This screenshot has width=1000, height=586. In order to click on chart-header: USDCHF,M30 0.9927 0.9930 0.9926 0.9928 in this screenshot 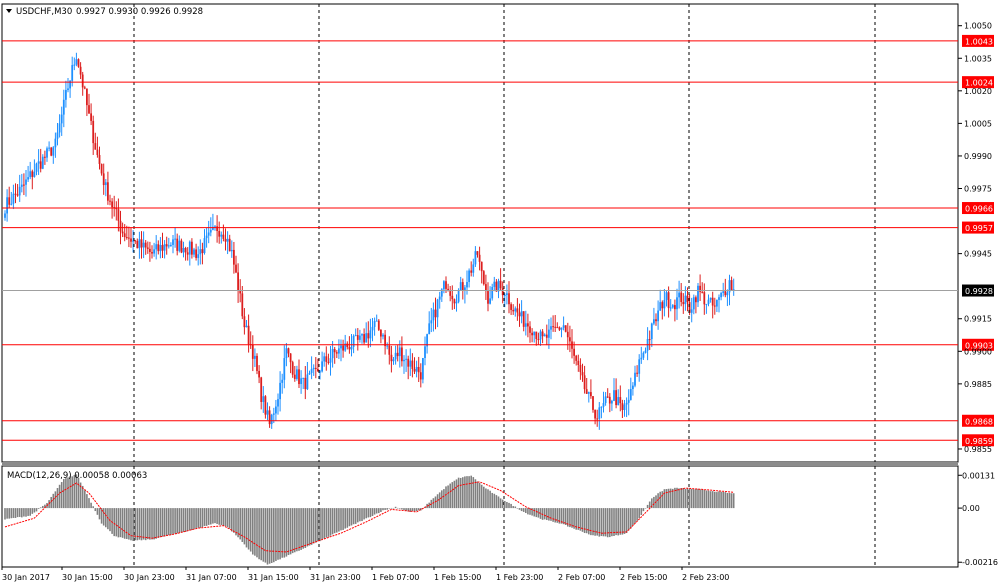, I will do `click(104, 12)`.